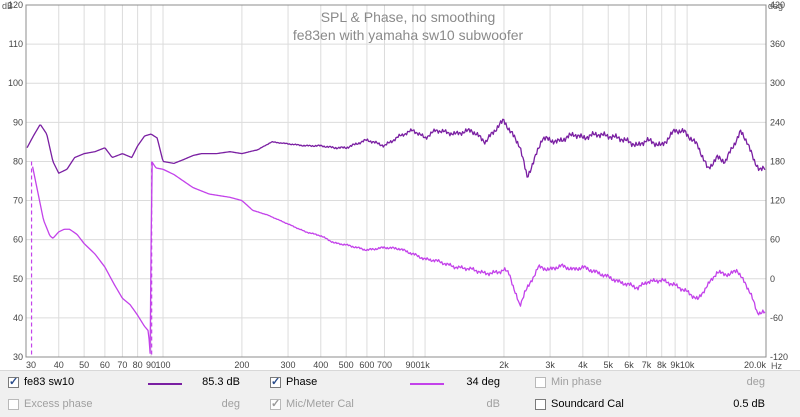  I want to click on left-tick-label: 80, so click(18, 161).